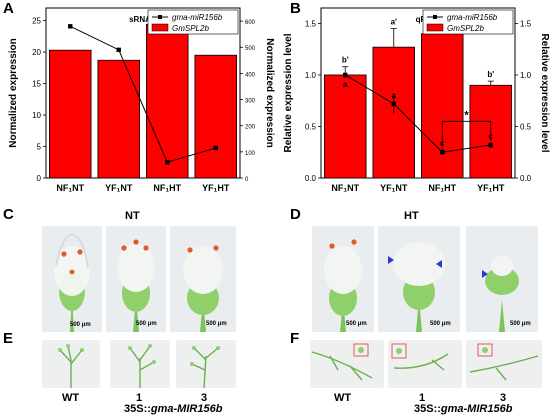 Image resolution: width=550 pixels, height=416 pixels. I want to click on y2-tick-label-0: 0.0, so click(526, 178).